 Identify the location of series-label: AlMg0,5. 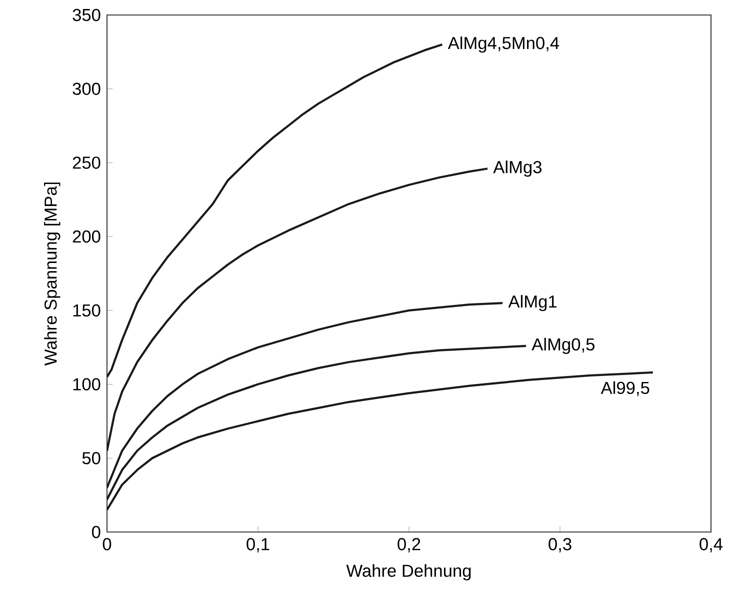
(563, 346).